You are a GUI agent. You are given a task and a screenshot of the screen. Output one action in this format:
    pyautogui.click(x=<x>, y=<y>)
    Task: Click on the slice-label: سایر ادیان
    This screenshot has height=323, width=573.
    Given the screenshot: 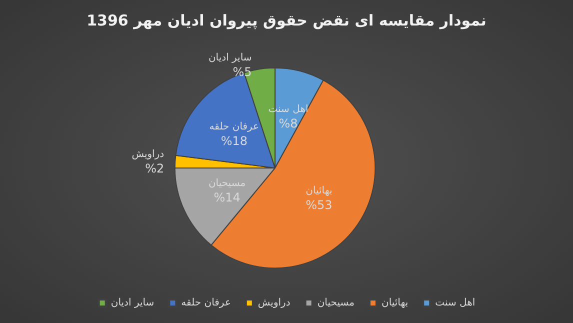 What is the action you would take?
    pyautogui.click(x=230, y=58)
    